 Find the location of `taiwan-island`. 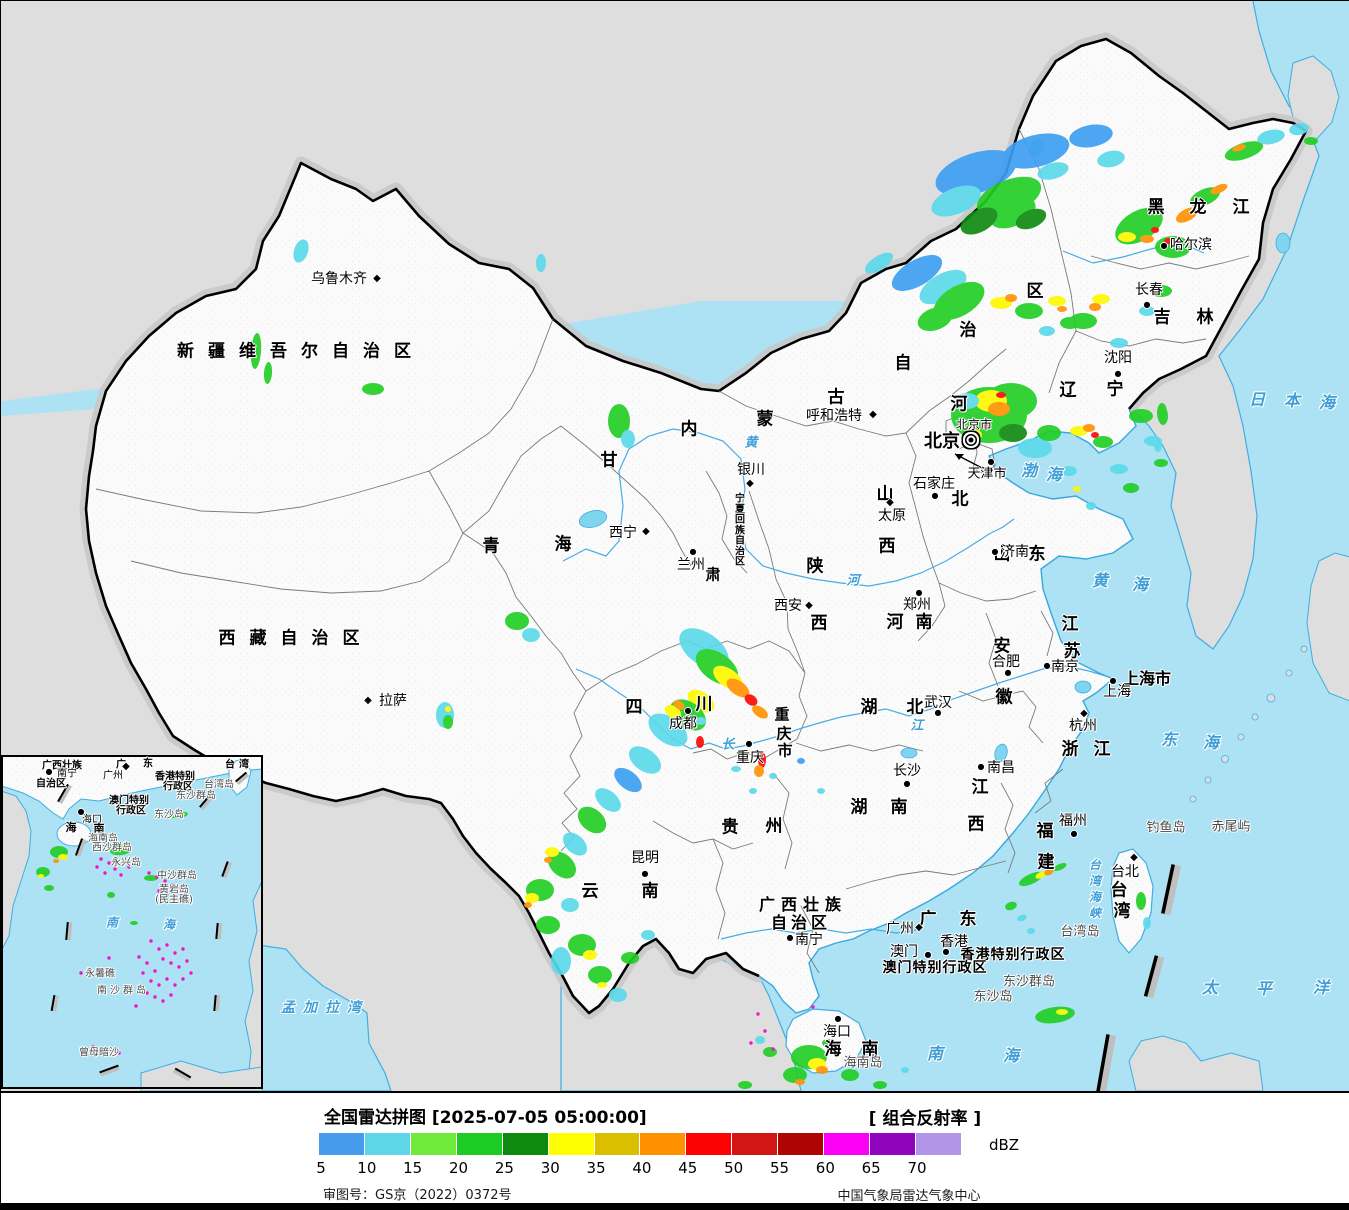

taiwan-island is located at coordinates (1132, 901).